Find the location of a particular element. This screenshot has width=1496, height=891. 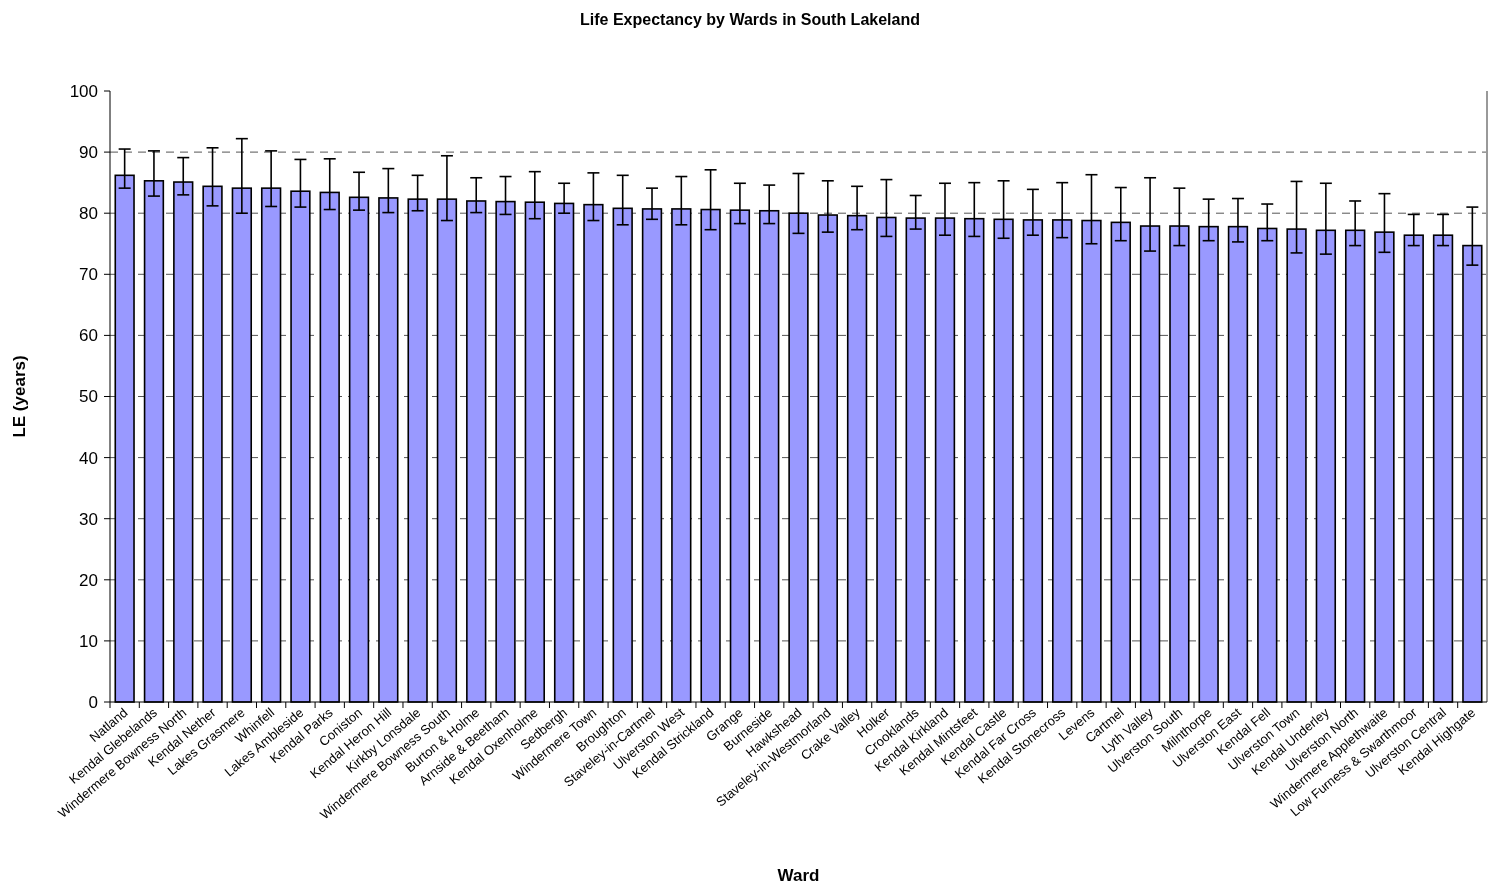

y-tick-label: 30 is located at coordinates (88, 519).